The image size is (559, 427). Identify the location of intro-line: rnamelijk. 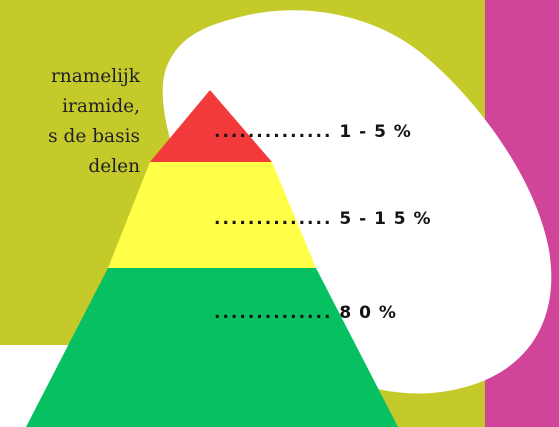
(95, 76).